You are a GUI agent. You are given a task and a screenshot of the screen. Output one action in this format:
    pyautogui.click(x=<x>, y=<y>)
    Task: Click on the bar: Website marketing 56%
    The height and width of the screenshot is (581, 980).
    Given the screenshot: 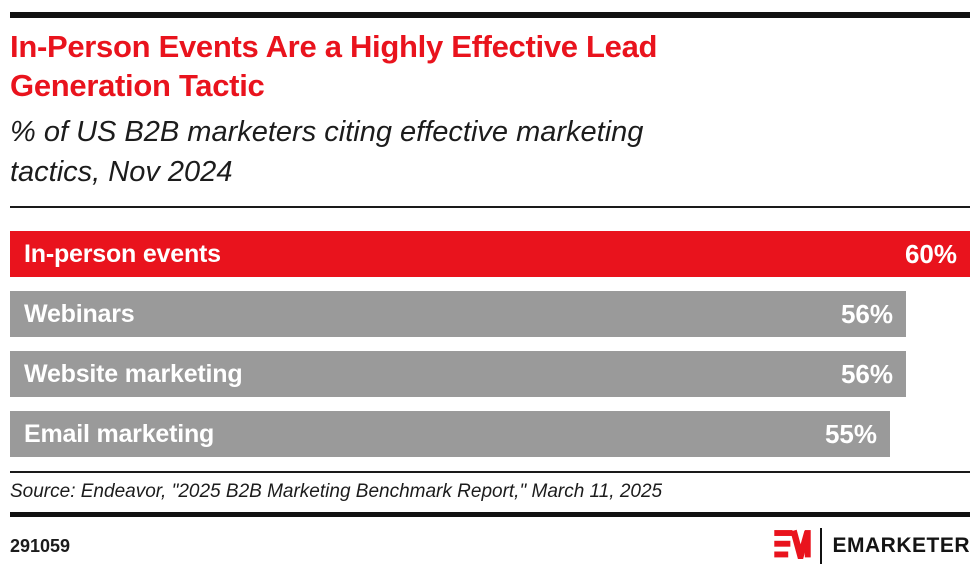 What is the action you would take?
    pyautogui.click(x=458, y=374)
    